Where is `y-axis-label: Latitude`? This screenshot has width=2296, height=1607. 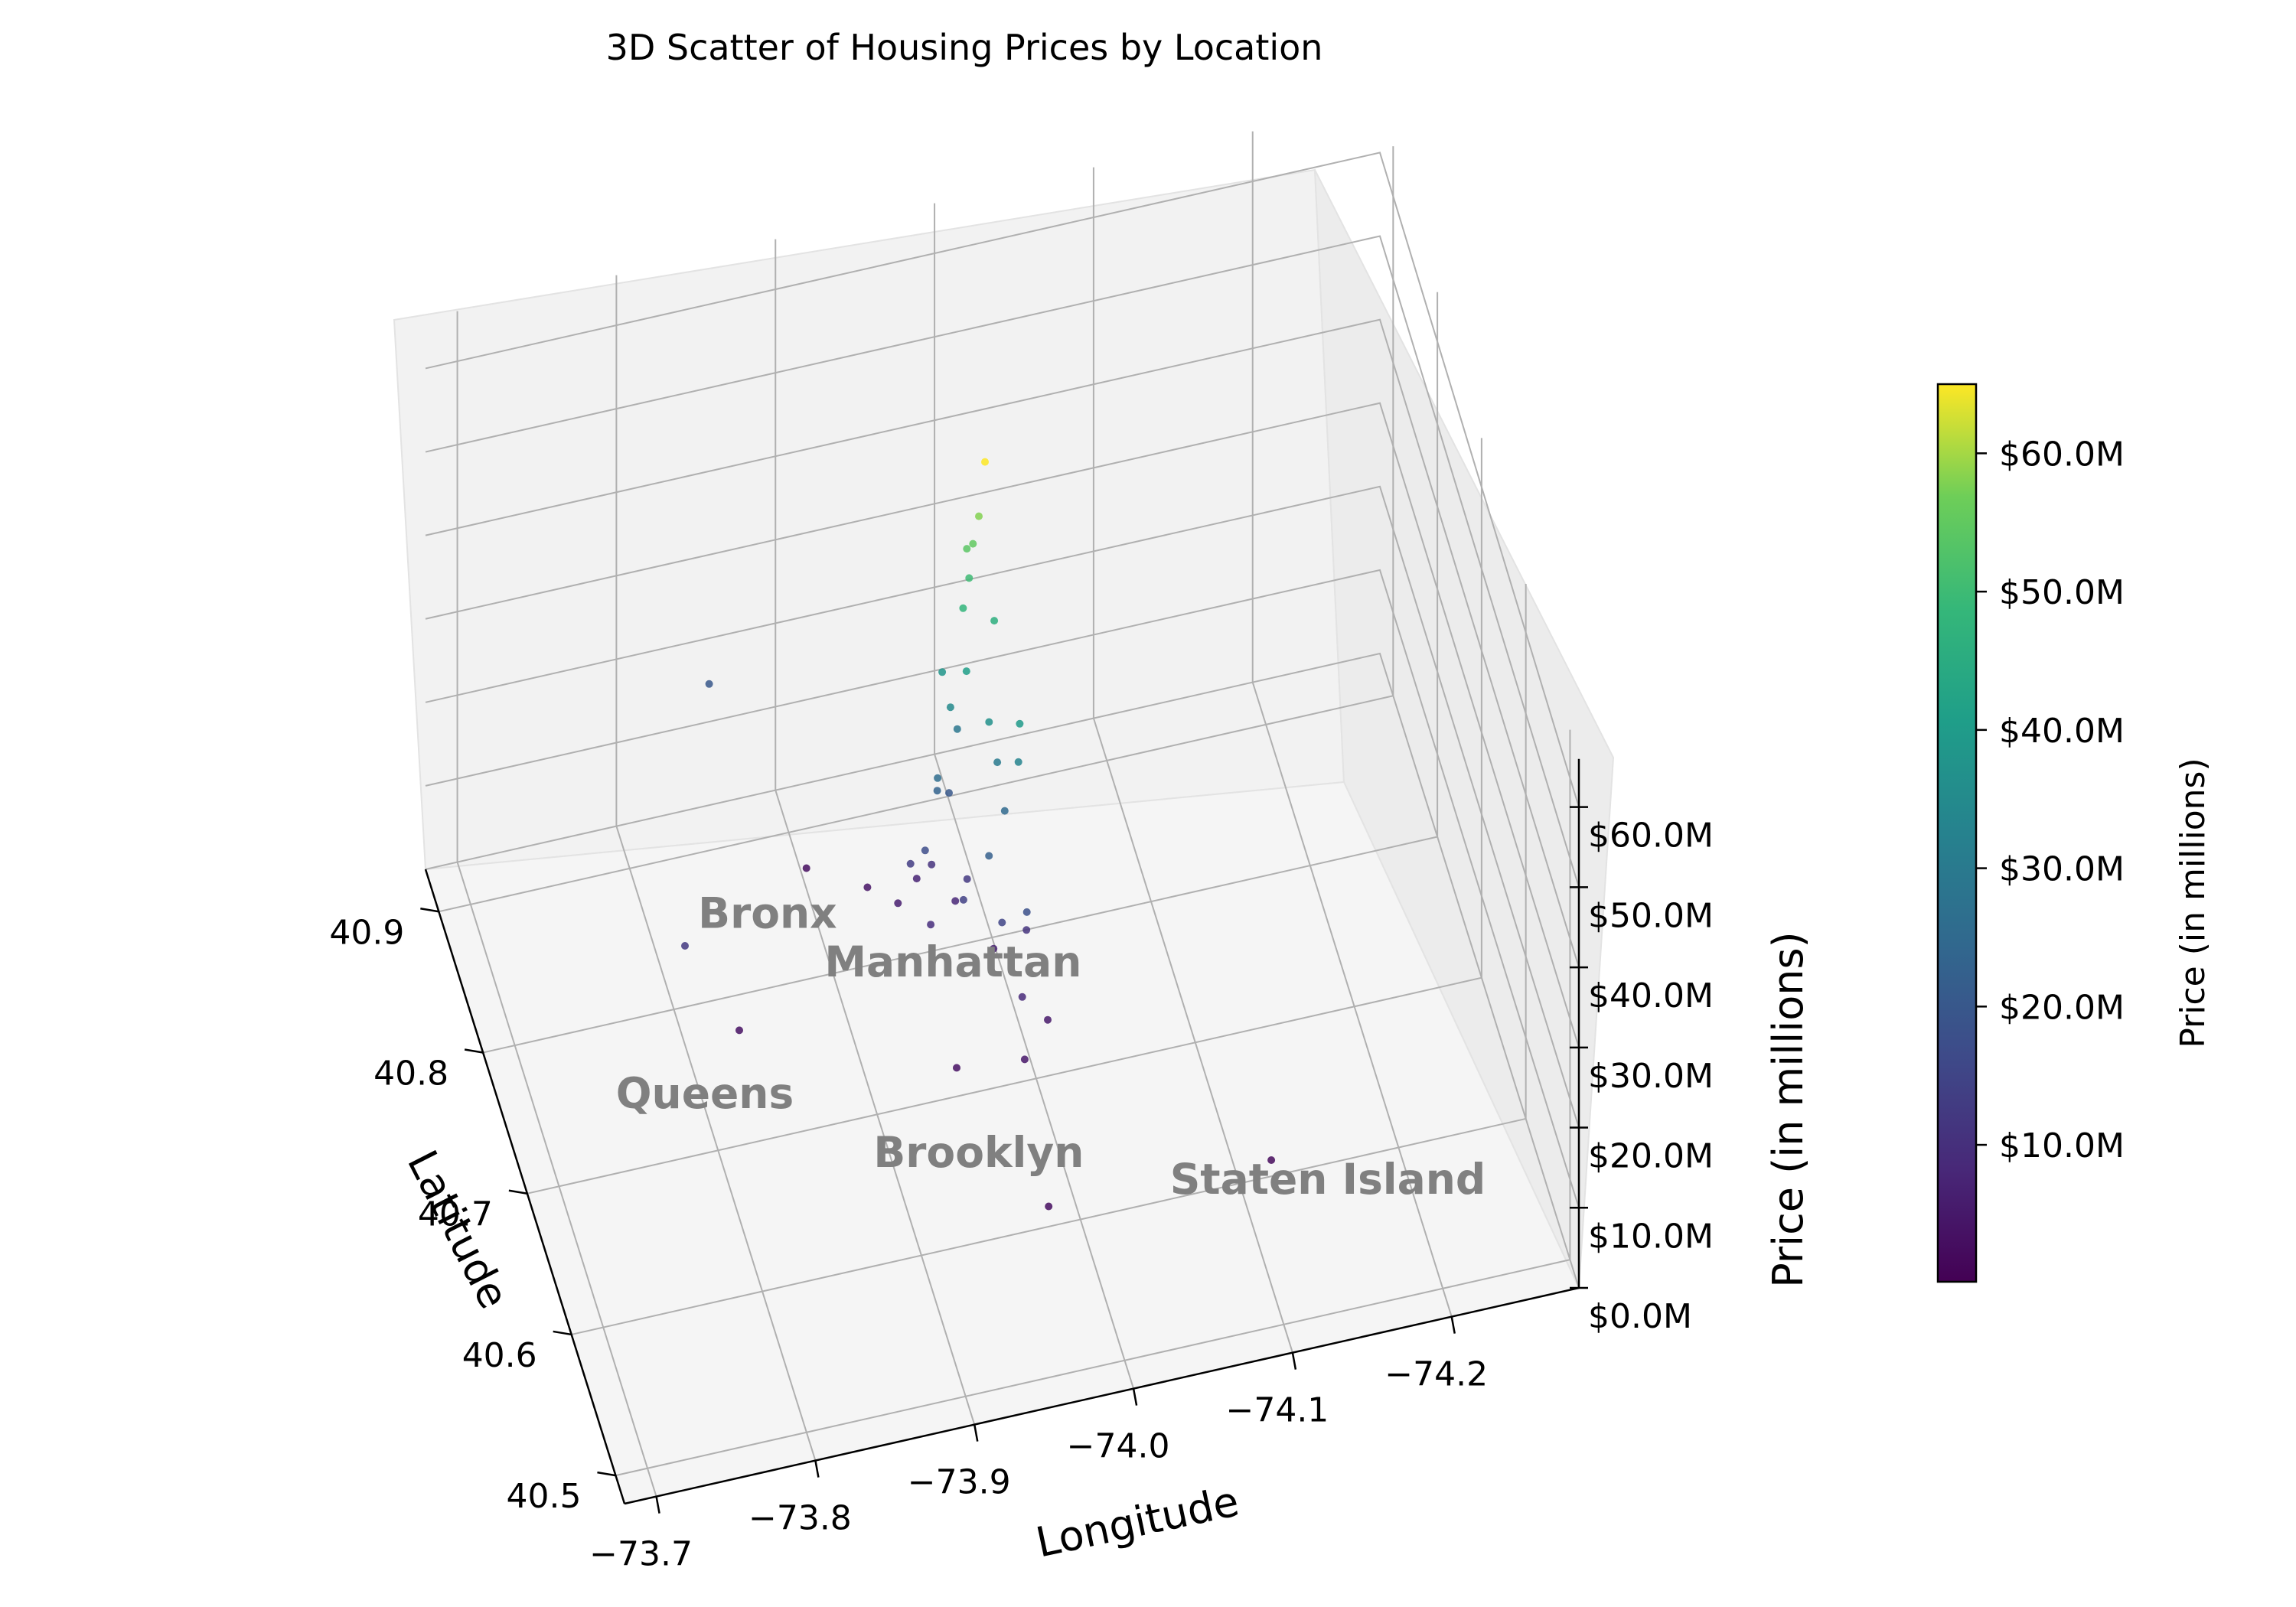
y-axis-label: Latitude is located at coordinates (458, 1229).